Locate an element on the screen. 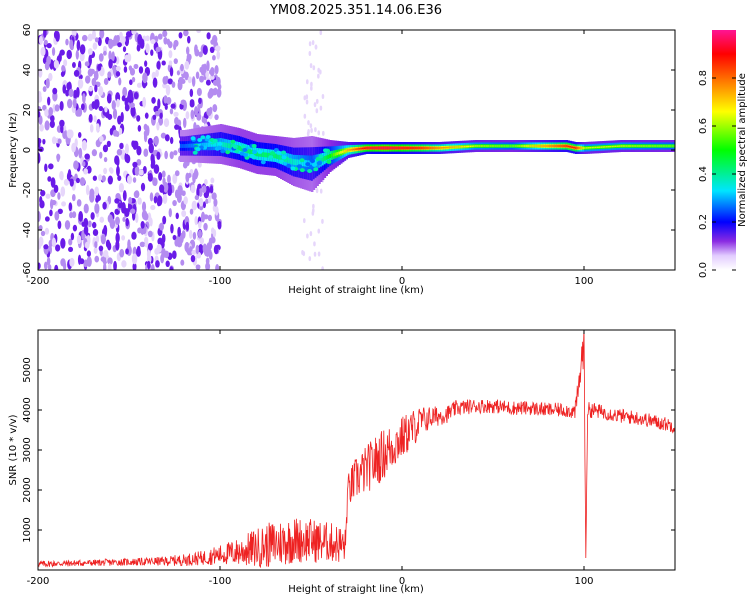 The height and width of the screenshot is (600, 750). colorbar-label: Normalized spectral amplitude is located at coordinates (742, 150).